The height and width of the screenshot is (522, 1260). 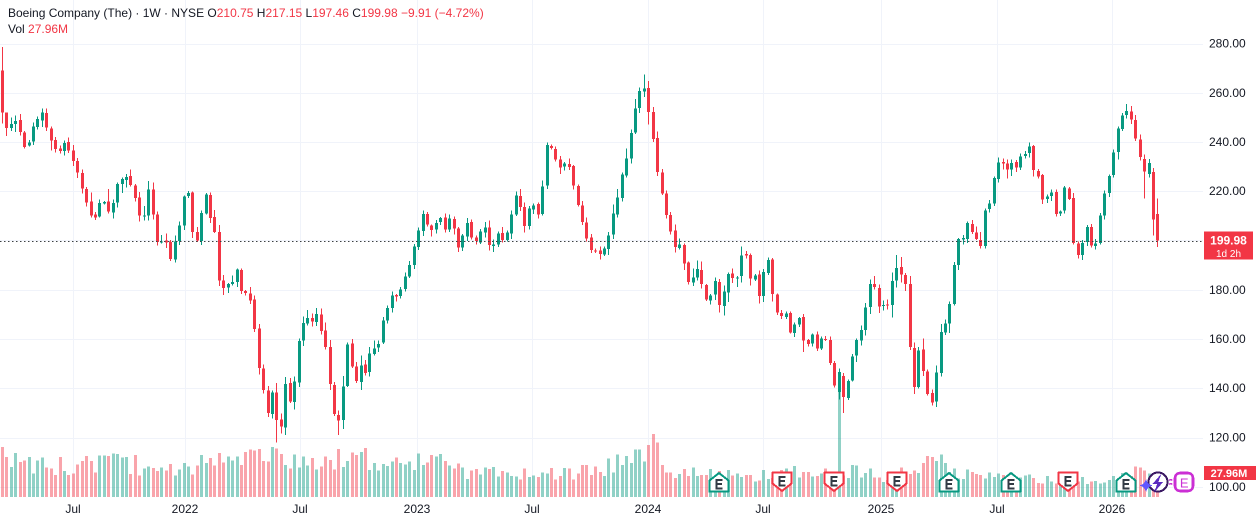 What do you see at coordinates (1227, 93) in the screenshot?
I see `svg-text: 260.00` at bounding box center [1227, 93].